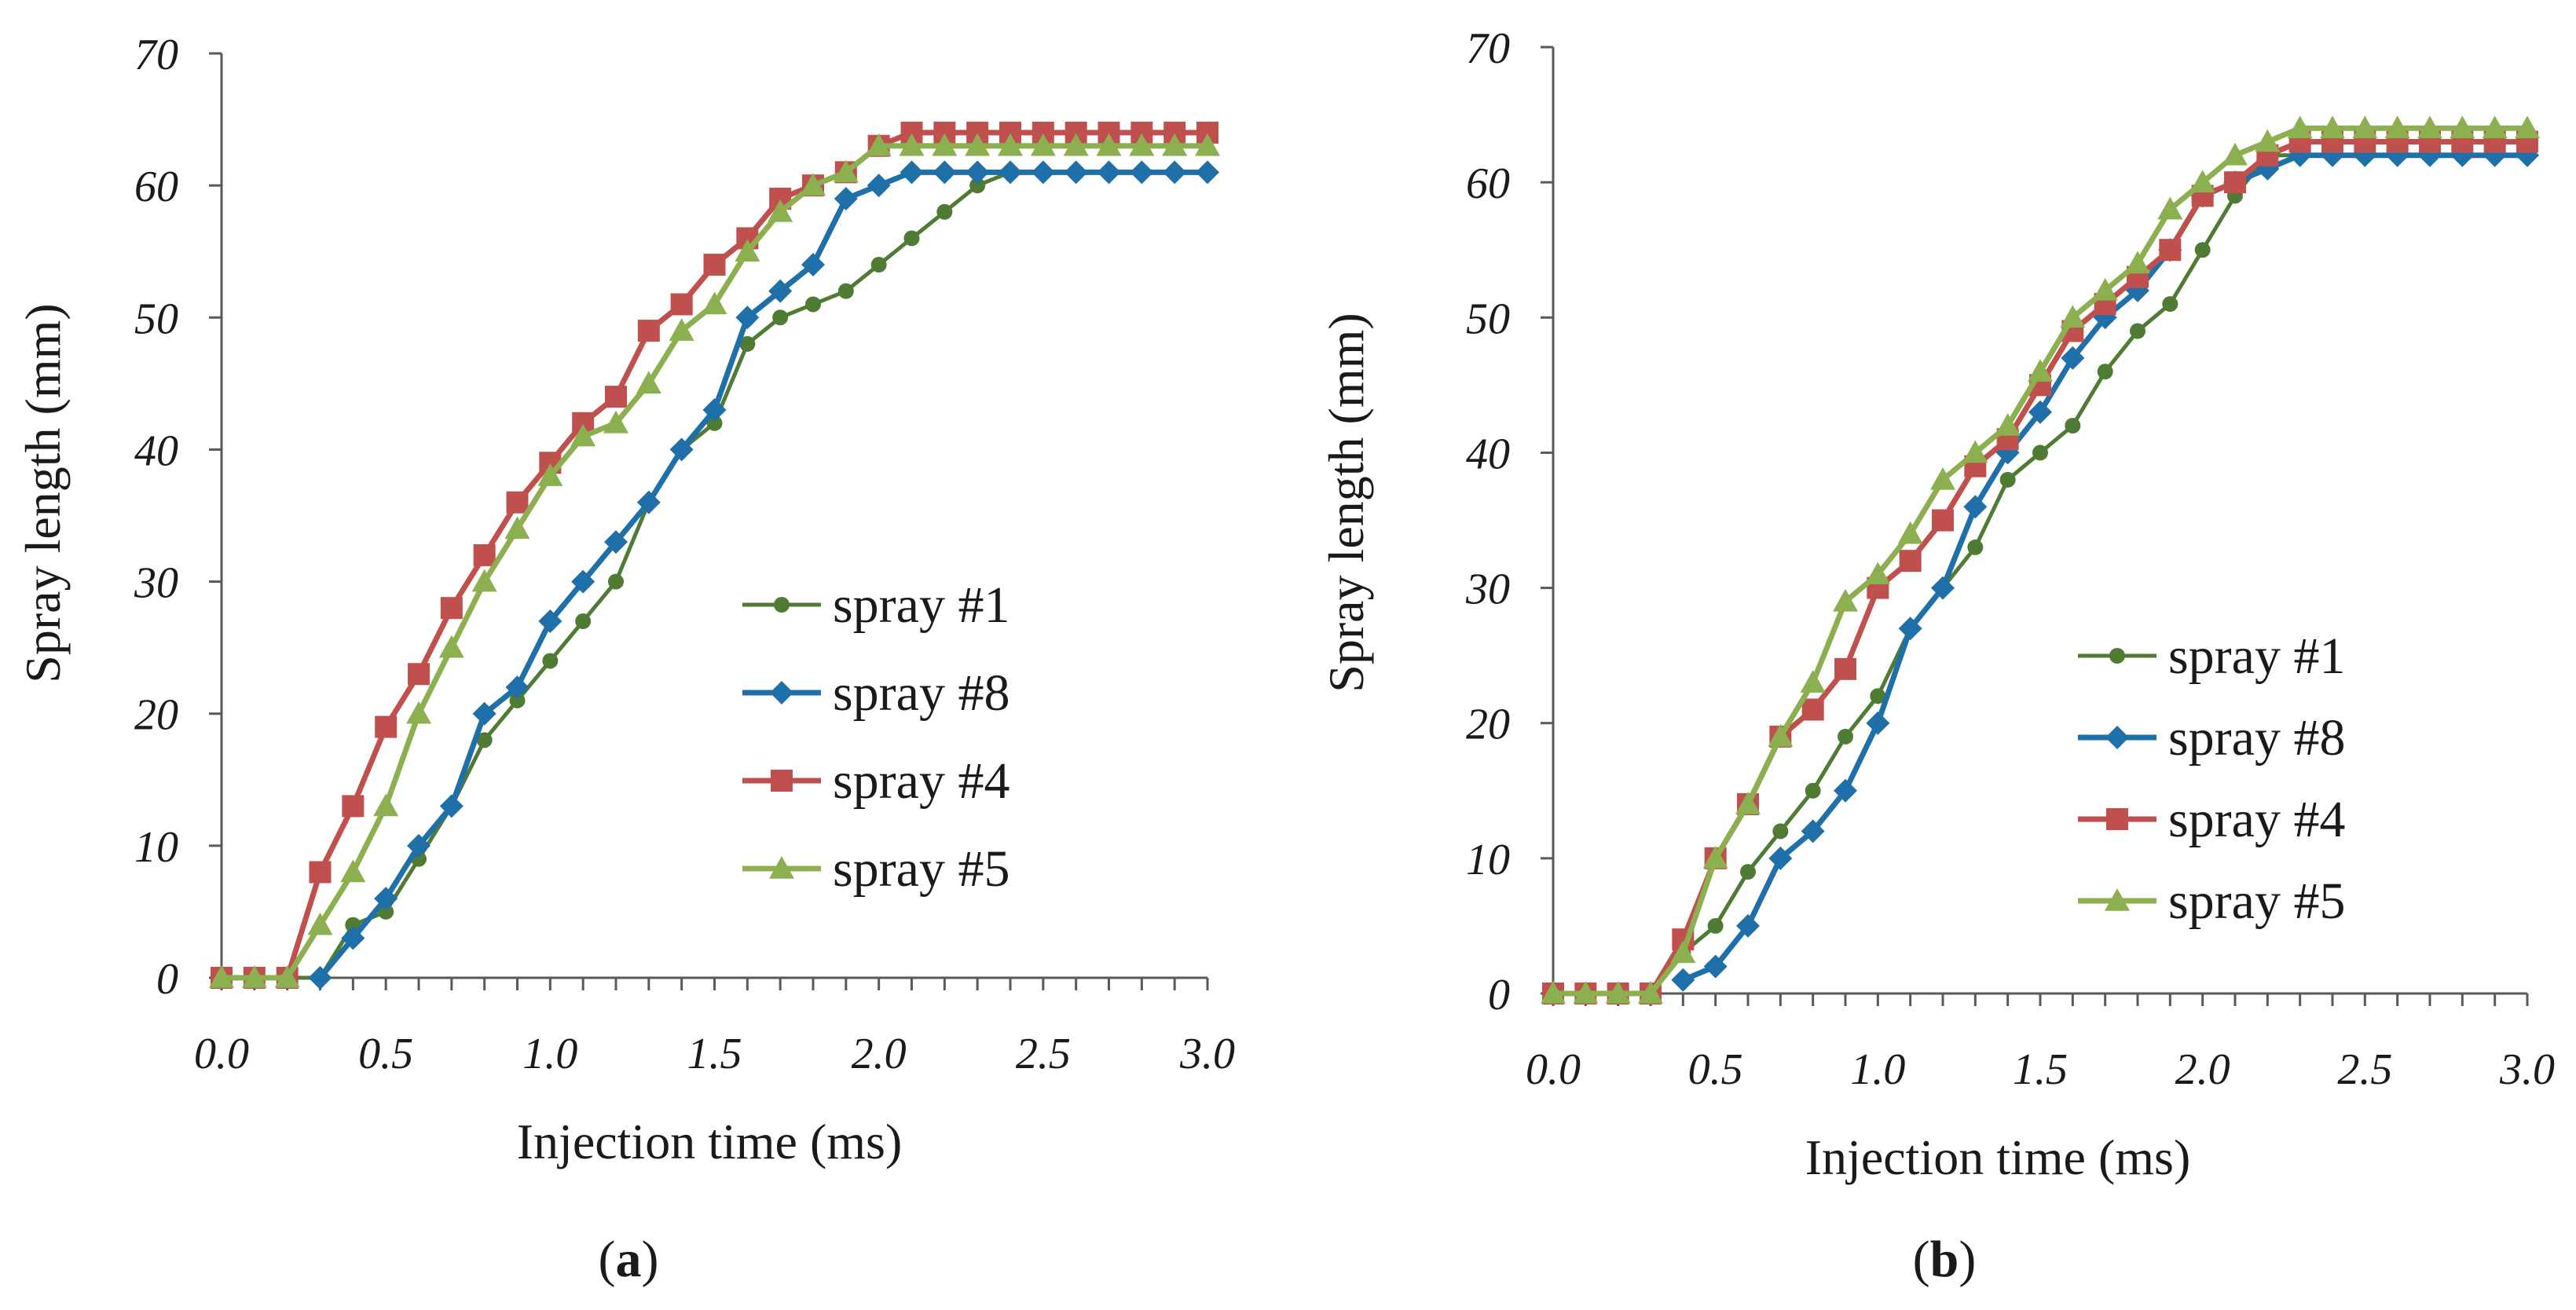 The height and width of the screenshot is (1310, 2576). I want to click on legend-marker-diamond-b, so click(2117, 737).